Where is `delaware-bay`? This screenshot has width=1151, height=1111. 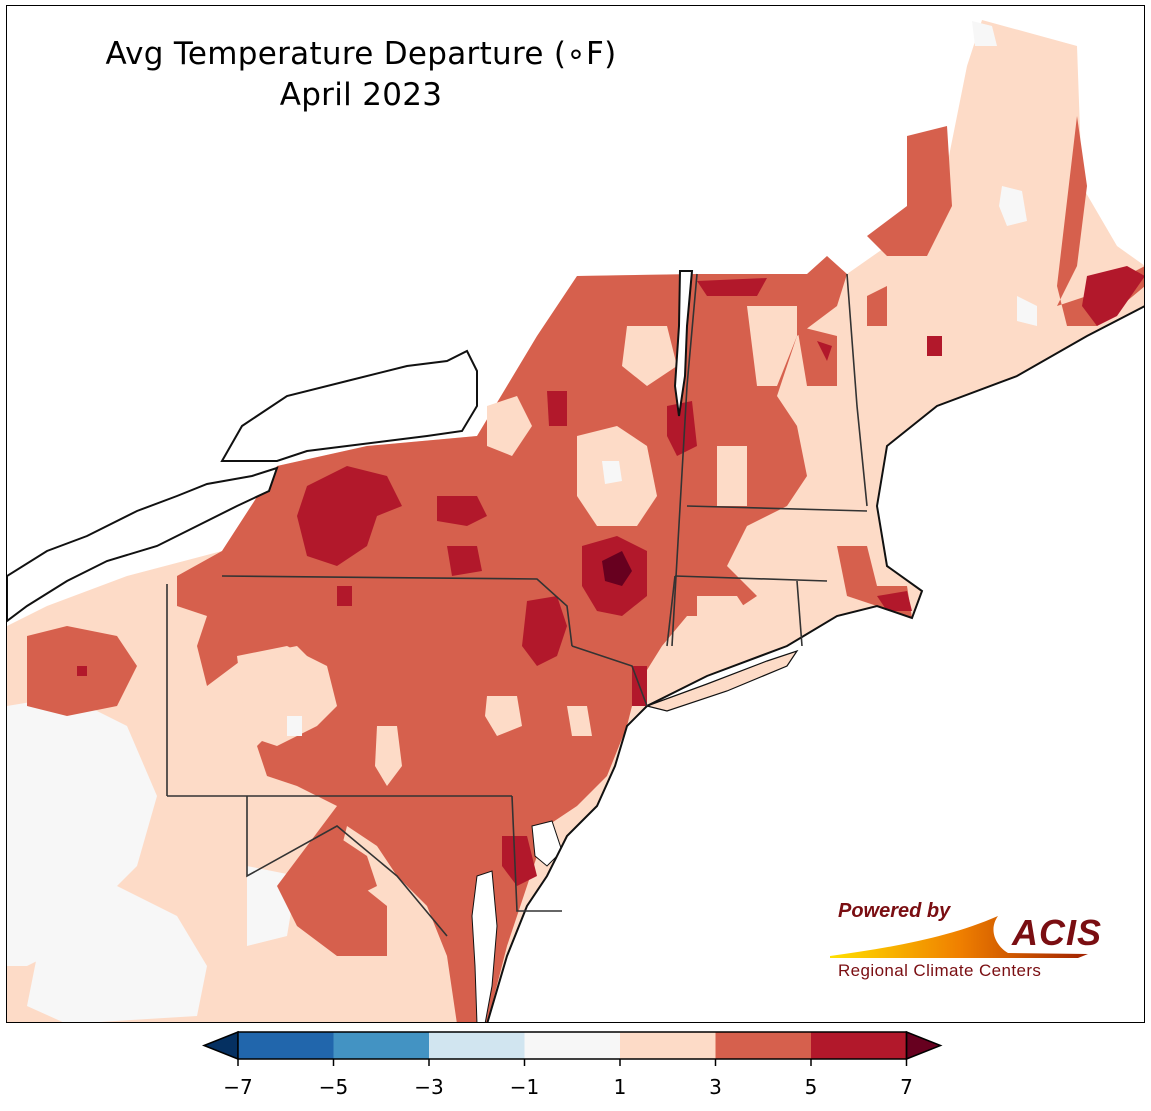
delaware-bay is located at coordinates (547, 843).